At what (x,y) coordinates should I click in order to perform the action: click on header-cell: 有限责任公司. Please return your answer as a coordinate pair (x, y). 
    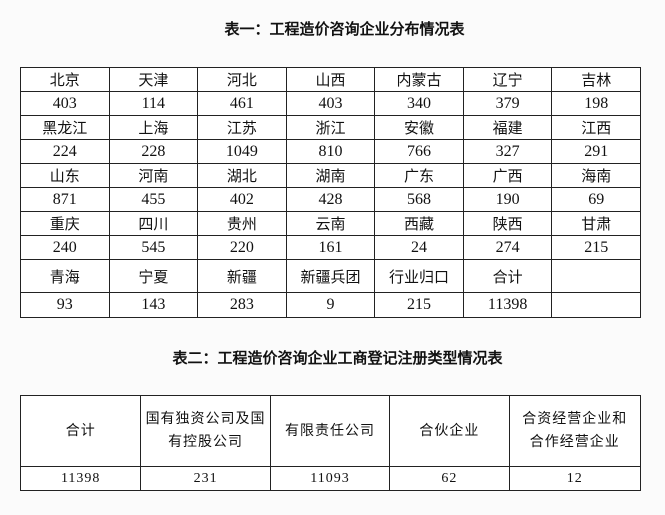
    Looking at the image, I should click on (330, 431).